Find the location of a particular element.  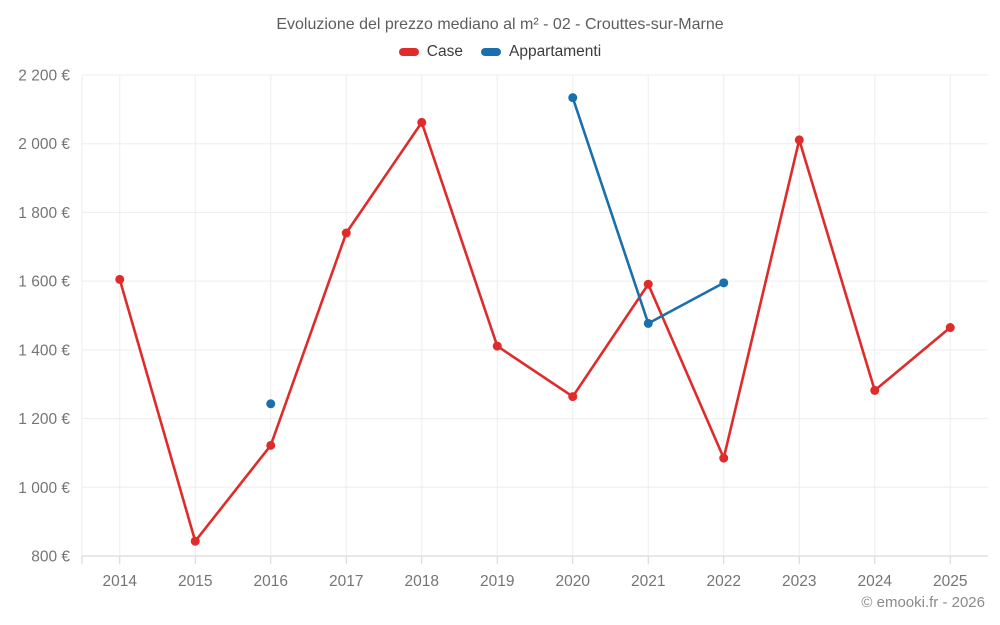

x-tick-label: 2014 is located at coordinates (120, 581).